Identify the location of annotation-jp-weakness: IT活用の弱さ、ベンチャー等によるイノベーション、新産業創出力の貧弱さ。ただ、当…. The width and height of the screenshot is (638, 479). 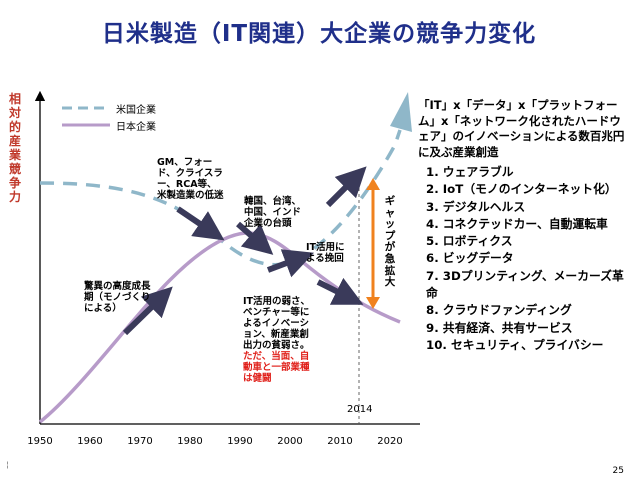
(279, 340).